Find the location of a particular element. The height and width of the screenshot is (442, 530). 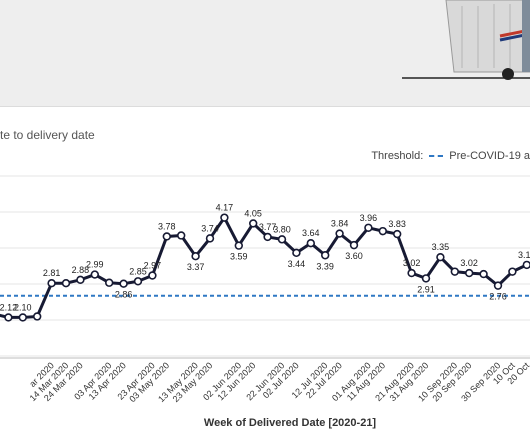

chart-subtitle: te to delivery date is located at coordinates (47, 135).